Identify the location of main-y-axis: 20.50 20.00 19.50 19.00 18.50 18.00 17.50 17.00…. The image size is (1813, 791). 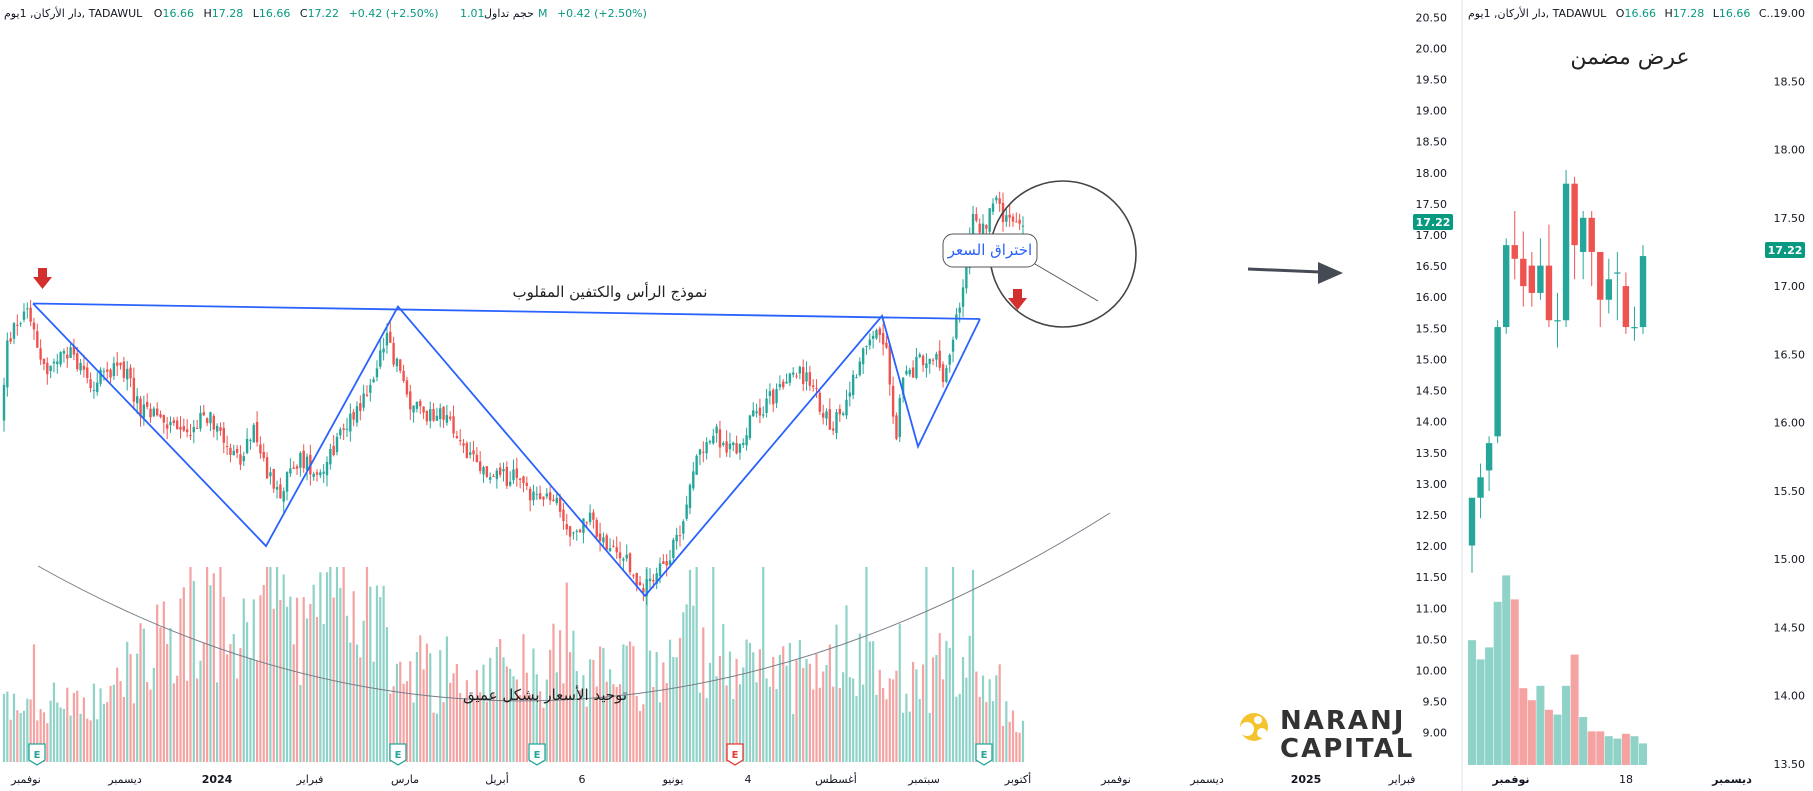
(1432, 375).